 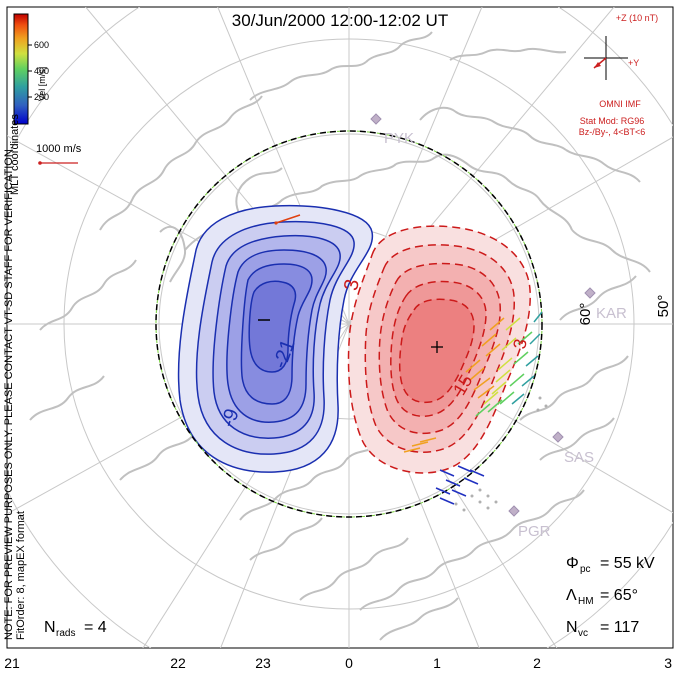 I want to click on svg-text: = 65°, so click(x=619, y=595).